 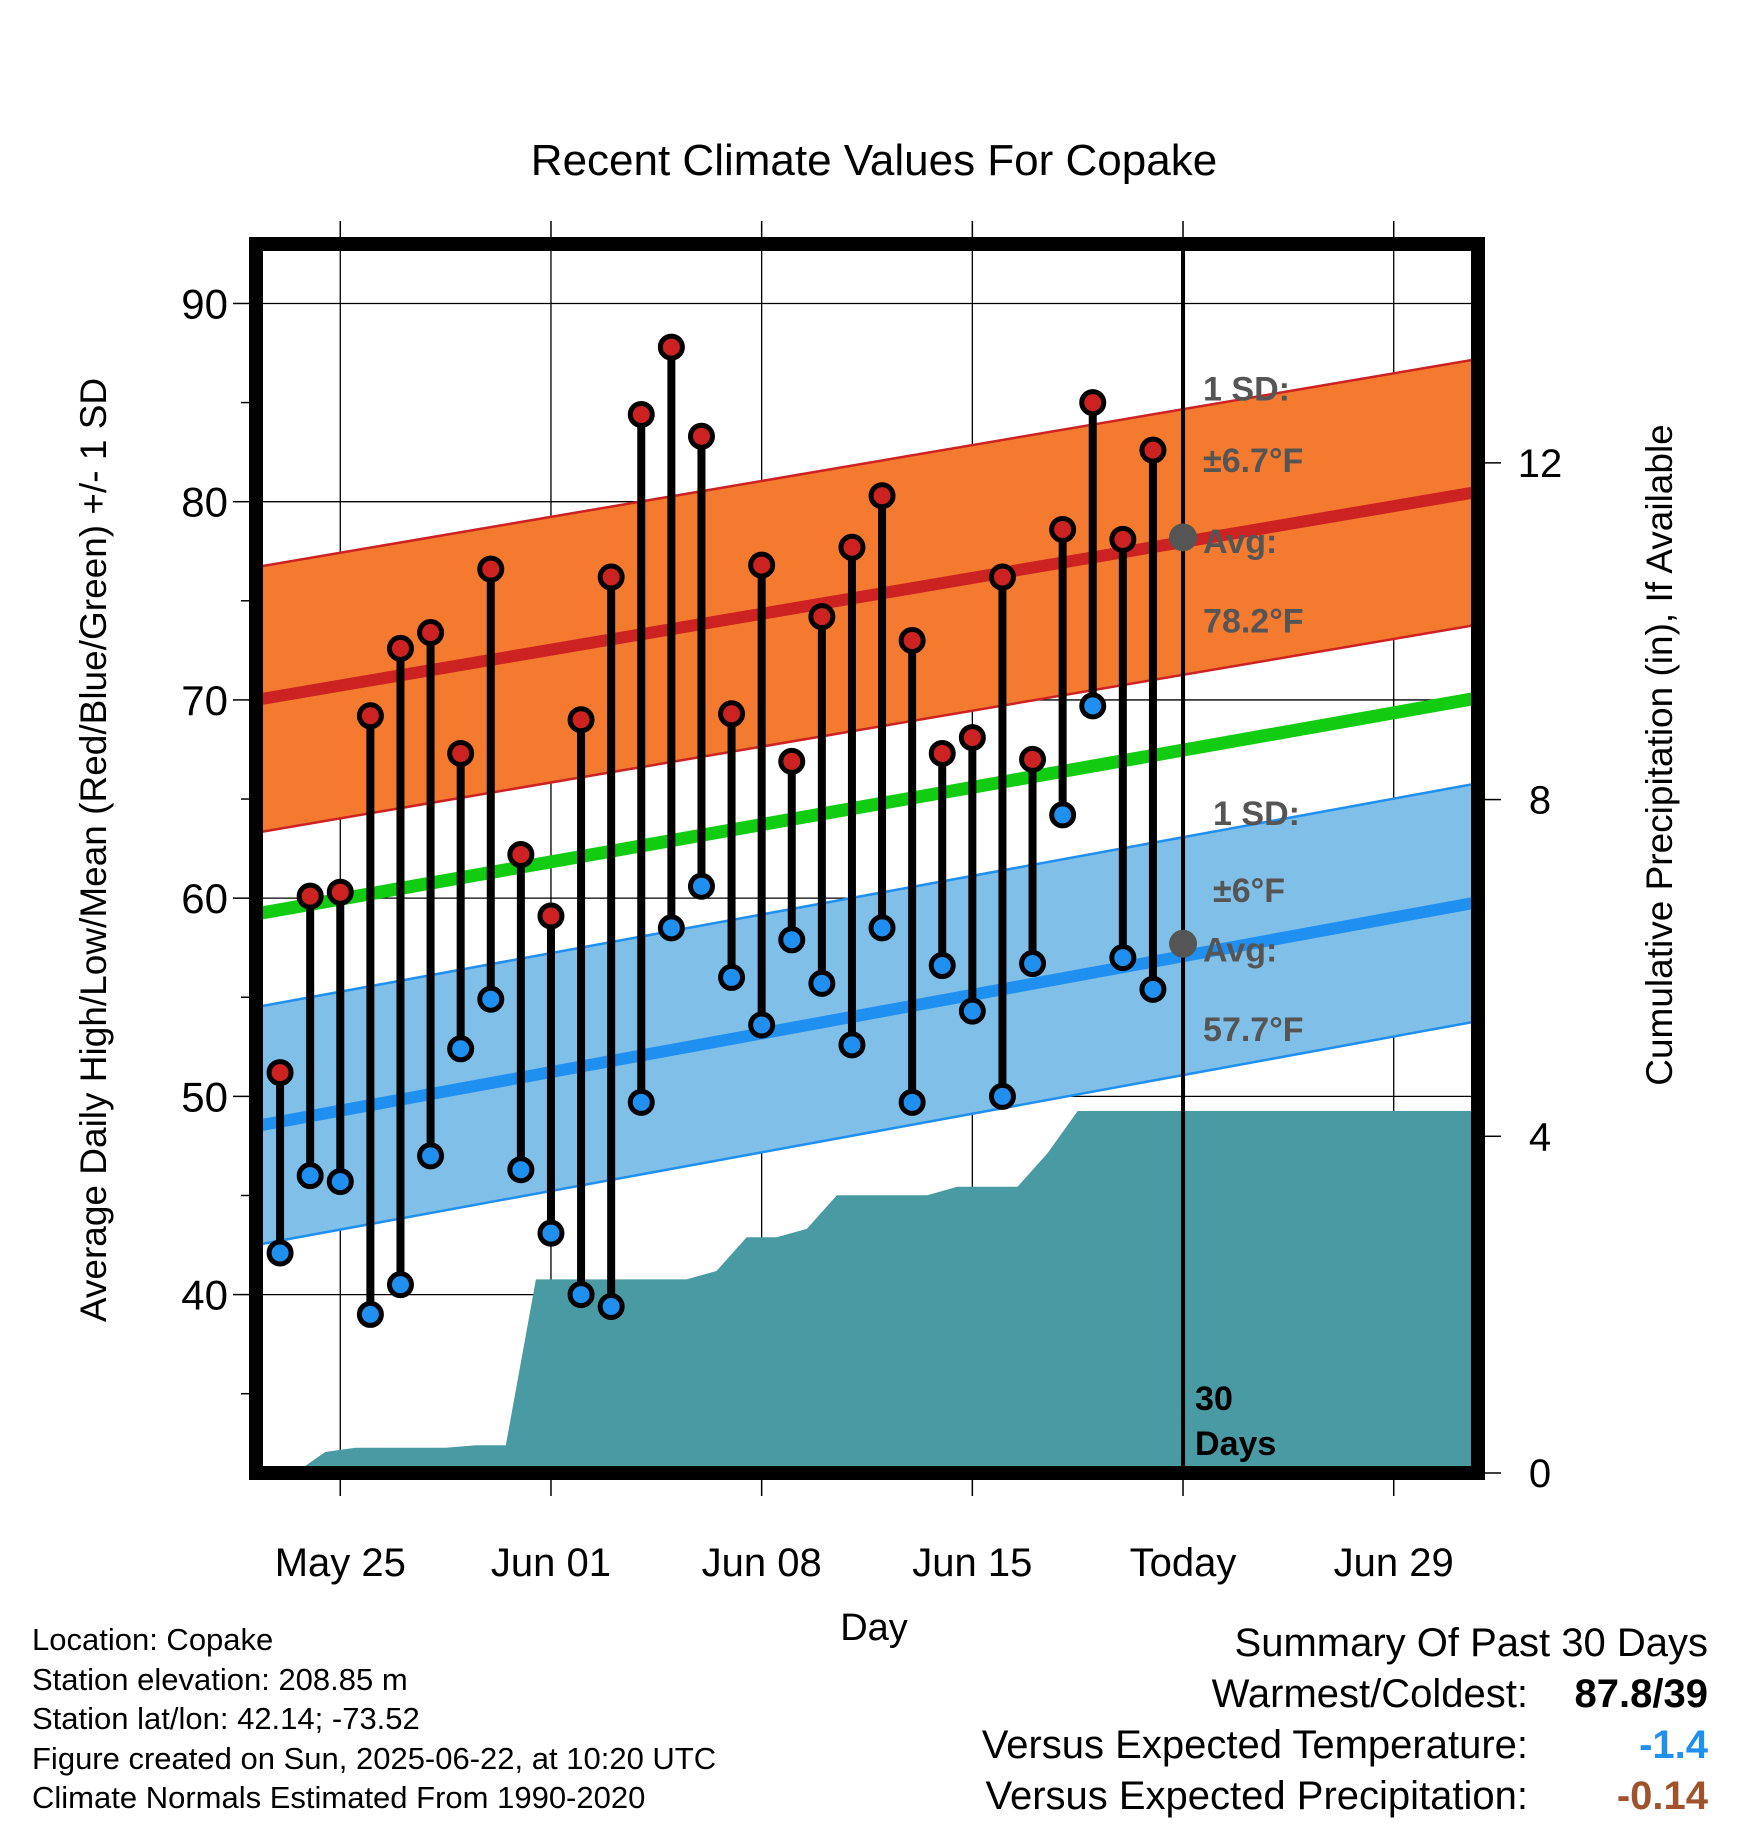 I want to click on low-avg-value: 57.7°F, so click(x=1253, y=1030).